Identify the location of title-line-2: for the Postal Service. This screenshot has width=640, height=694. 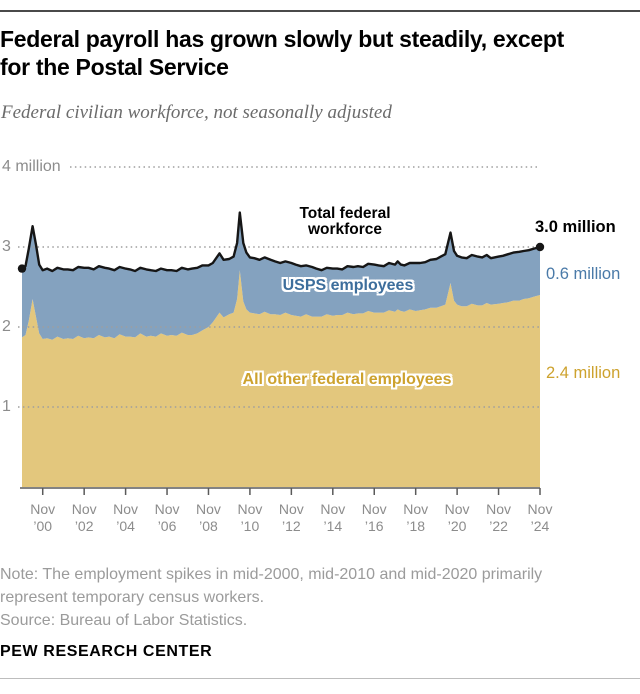
(114, 66).